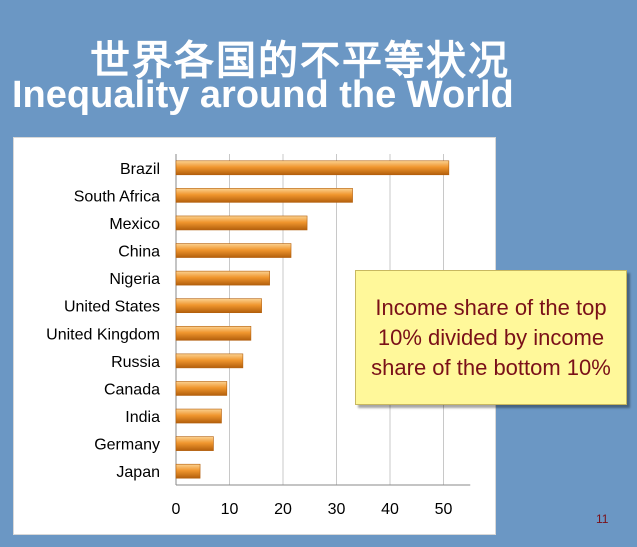 This screenshot has width=637, height=547. I want to click on x-tick-label: 40, so click(390, 509).